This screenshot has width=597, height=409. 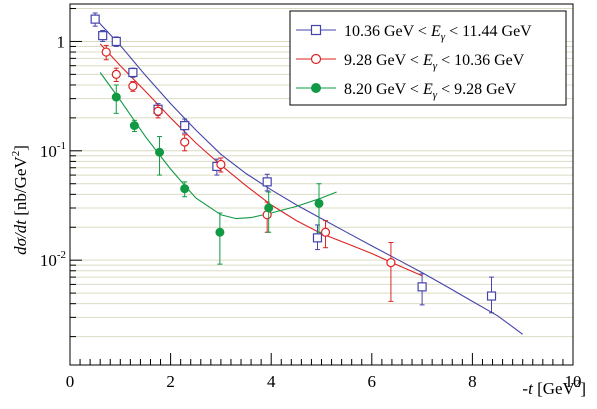 What do you see at coordinates (472, 381) in the screenshot?
I see `x-tick-label: 8` at bounding box center [472, 381].